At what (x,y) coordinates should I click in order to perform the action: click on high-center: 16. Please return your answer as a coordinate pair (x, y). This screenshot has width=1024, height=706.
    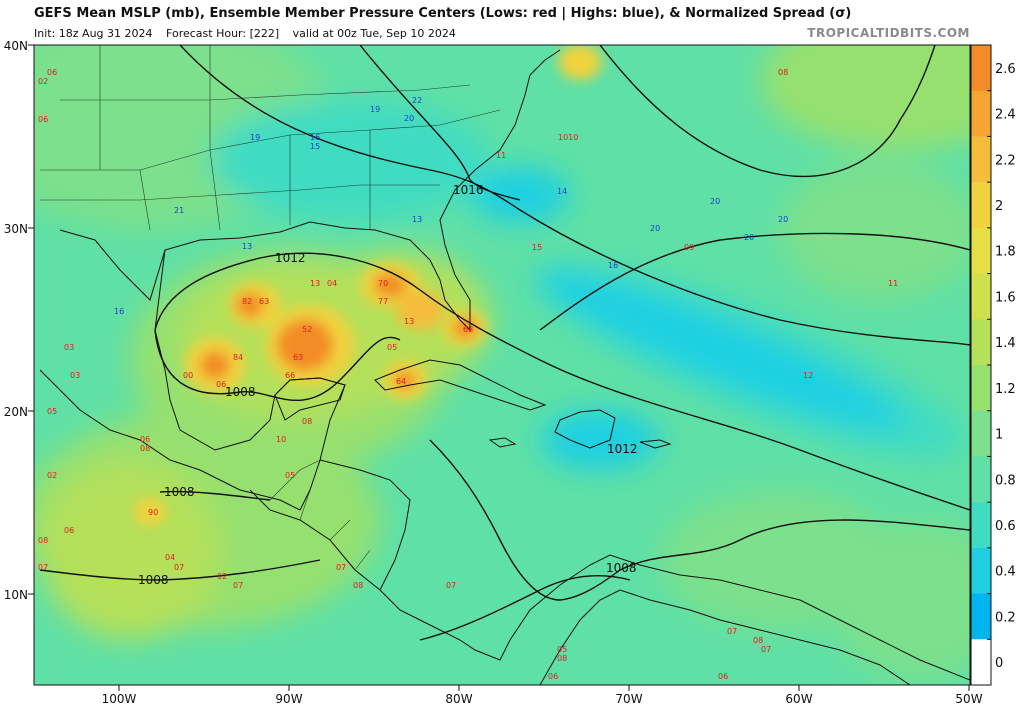
    Looking at the image, I should click on (613, 265).